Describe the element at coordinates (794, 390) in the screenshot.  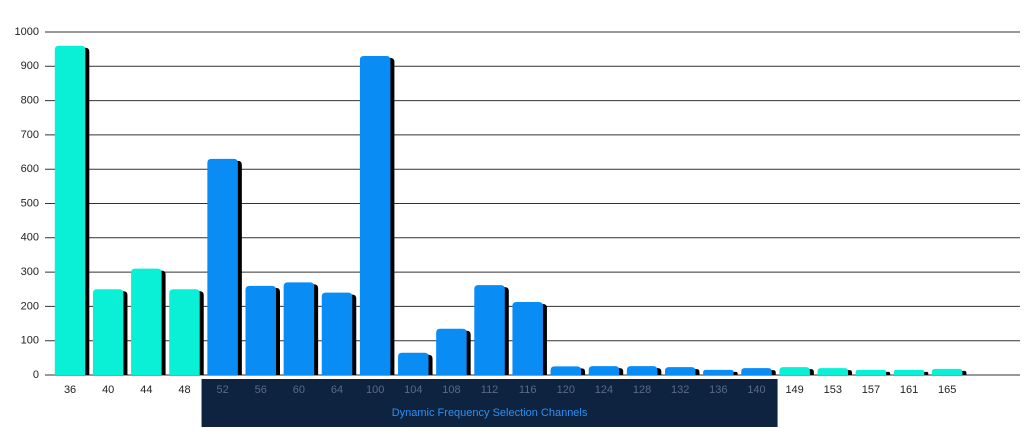
I see `x-tick-label: 149` at that location.